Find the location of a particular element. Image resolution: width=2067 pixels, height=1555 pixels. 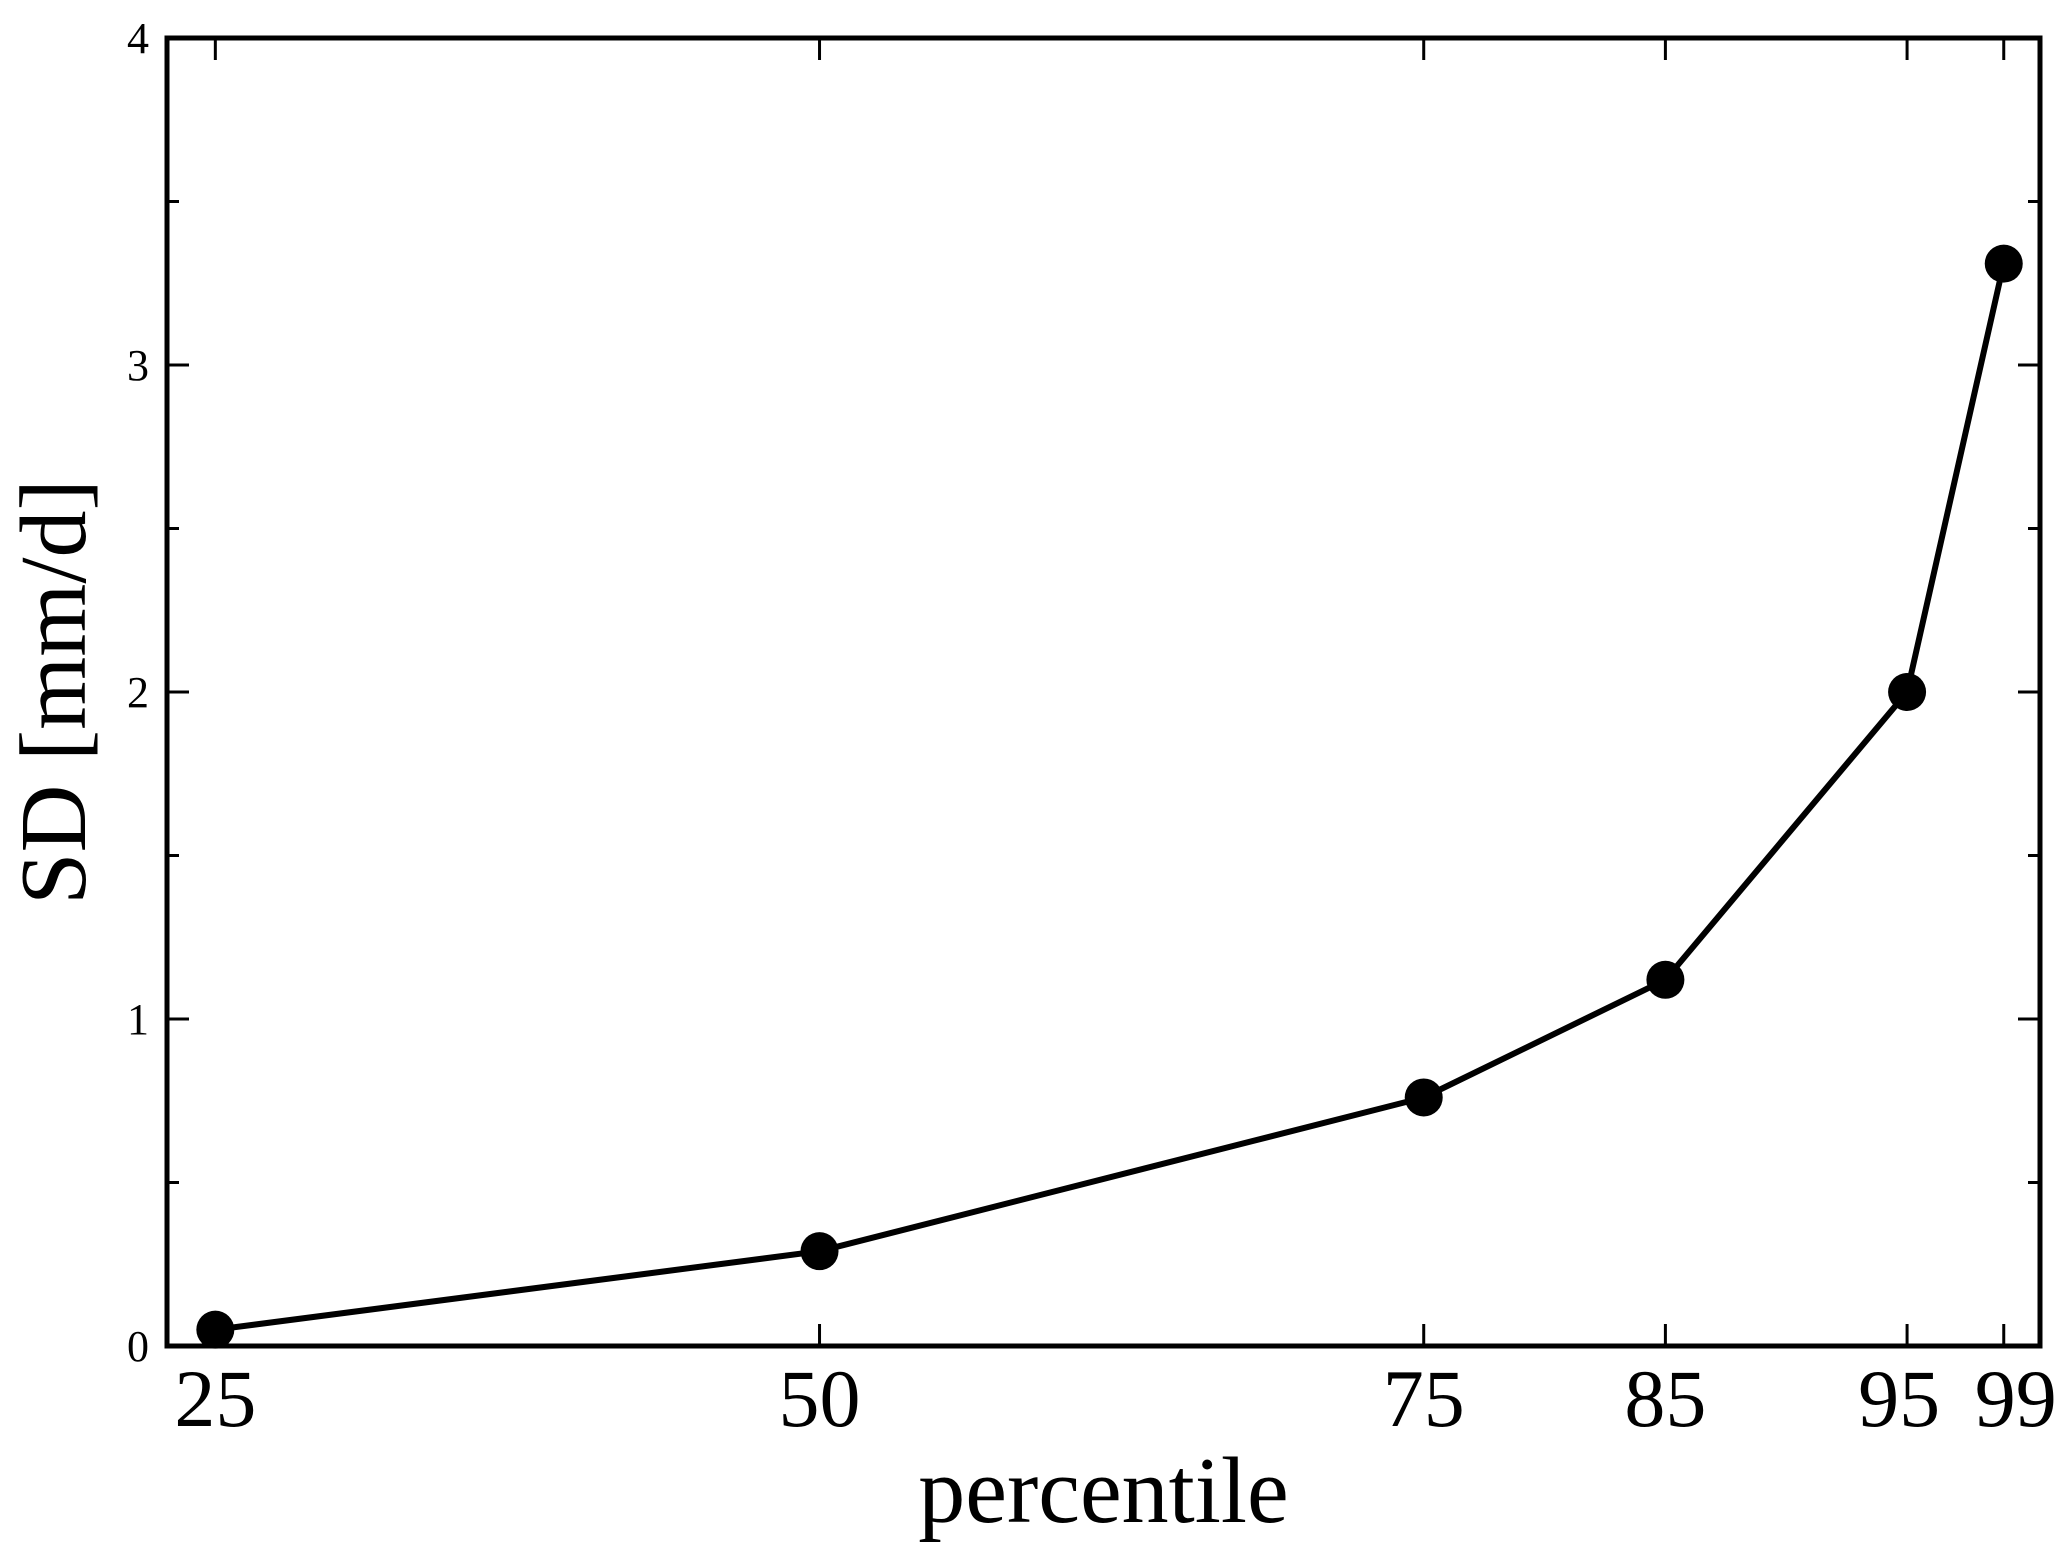

x-tick-label: 99 is located at coordinates (2016, 1398).